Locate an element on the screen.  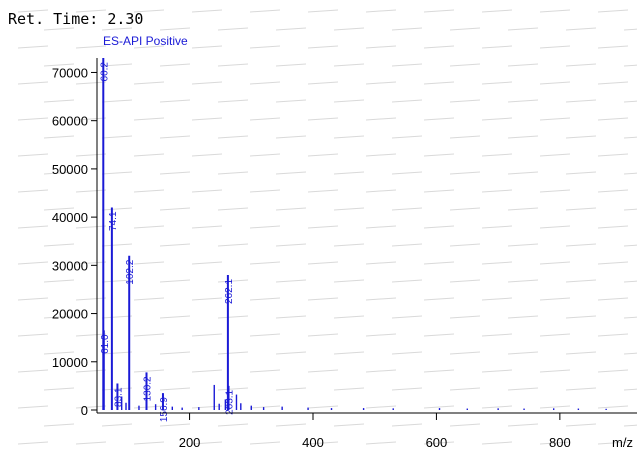
peak-label-0: 60.2 is located at coordinates (104, 72).